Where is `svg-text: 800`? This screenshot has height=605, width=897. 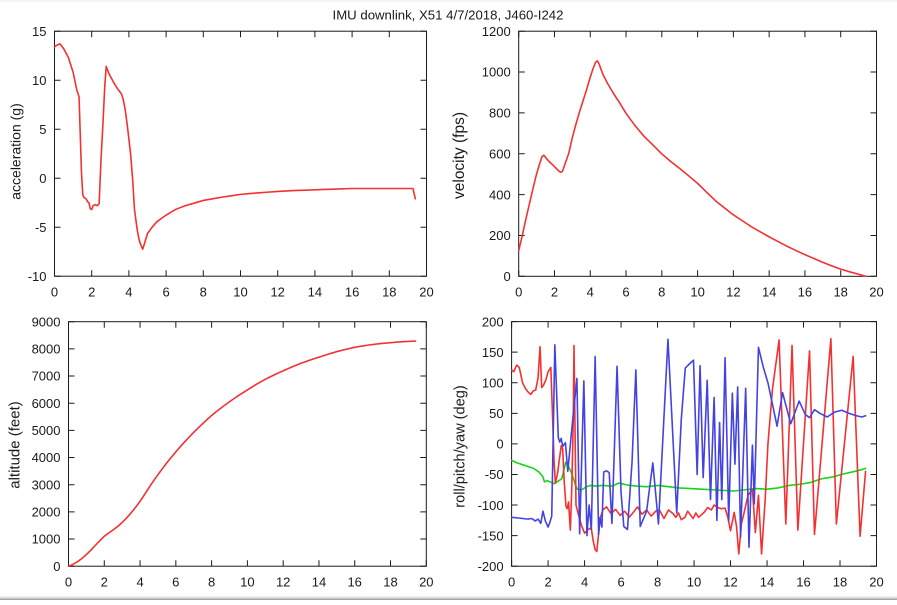
svg-text: 800 is located at coordinates (500, 113).